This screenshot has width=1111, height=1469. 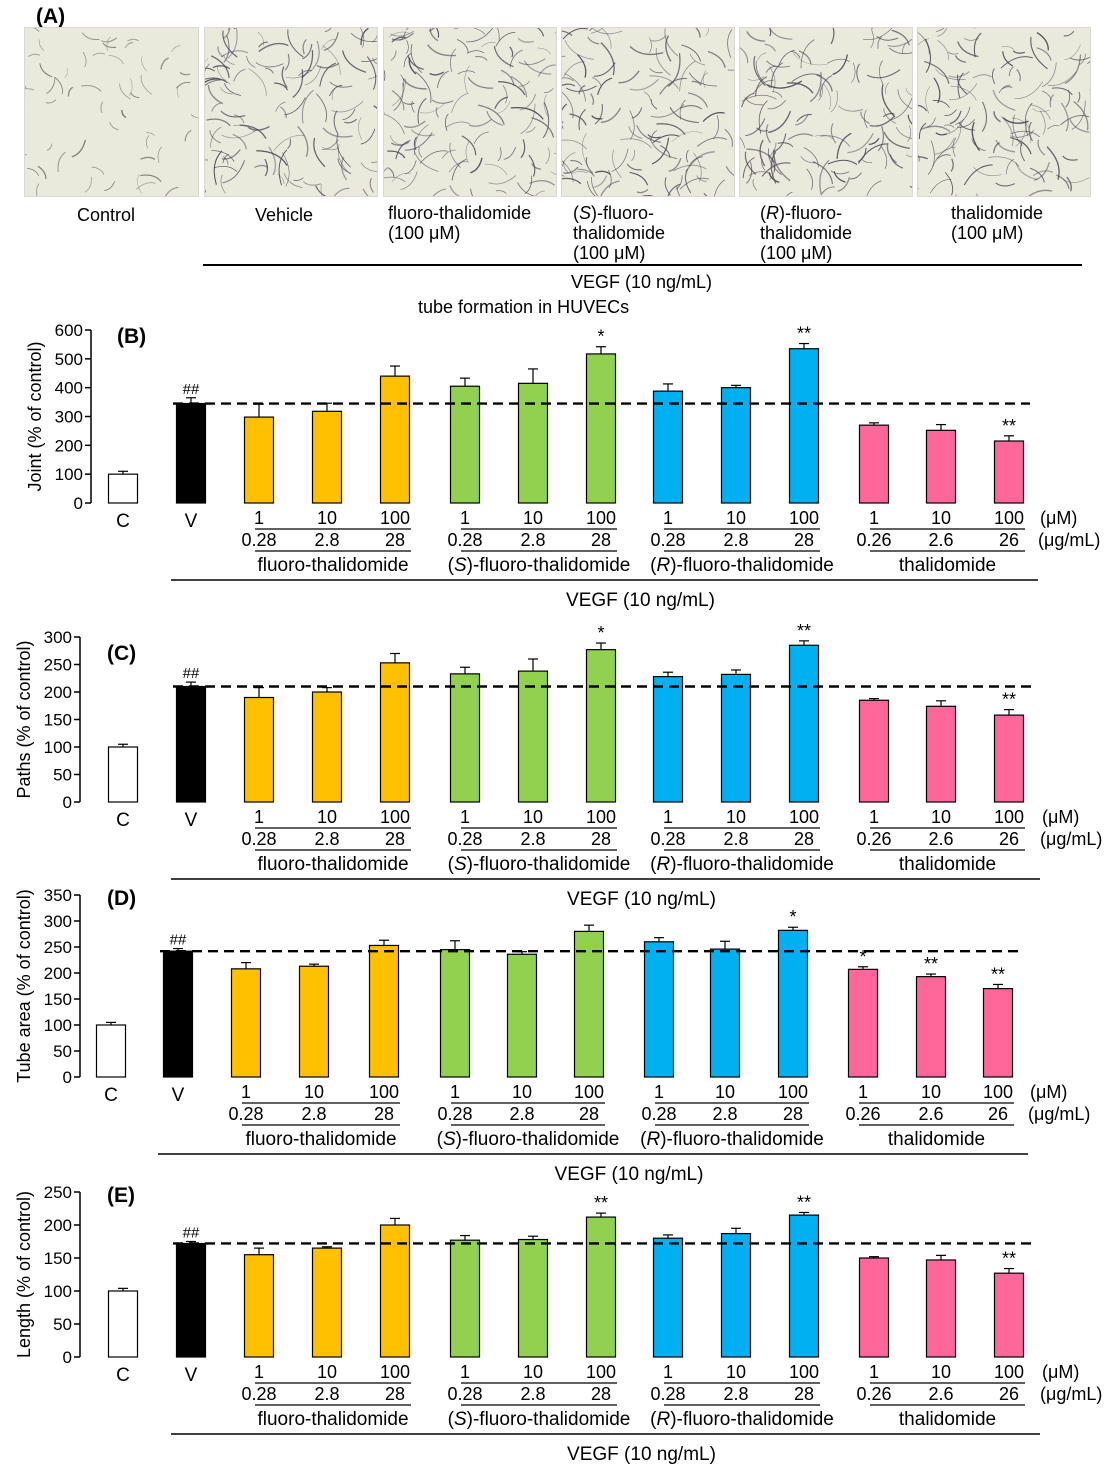 I want to click on group-name: (S)-fluoro-thalidomide, so click(x=539, y=1419).